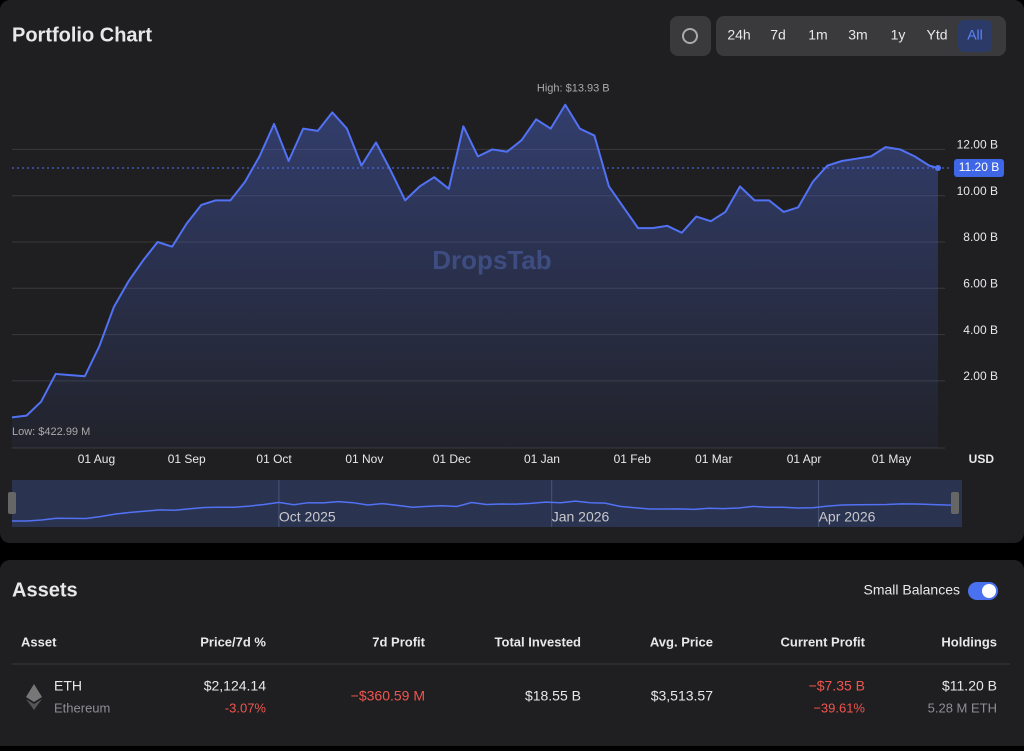 The height and width of the screenshot is (751, 1024). Describe the element at coordinates (980, 376) in the screenshot. I see `y-tick-label: 2.00 B` at that location.